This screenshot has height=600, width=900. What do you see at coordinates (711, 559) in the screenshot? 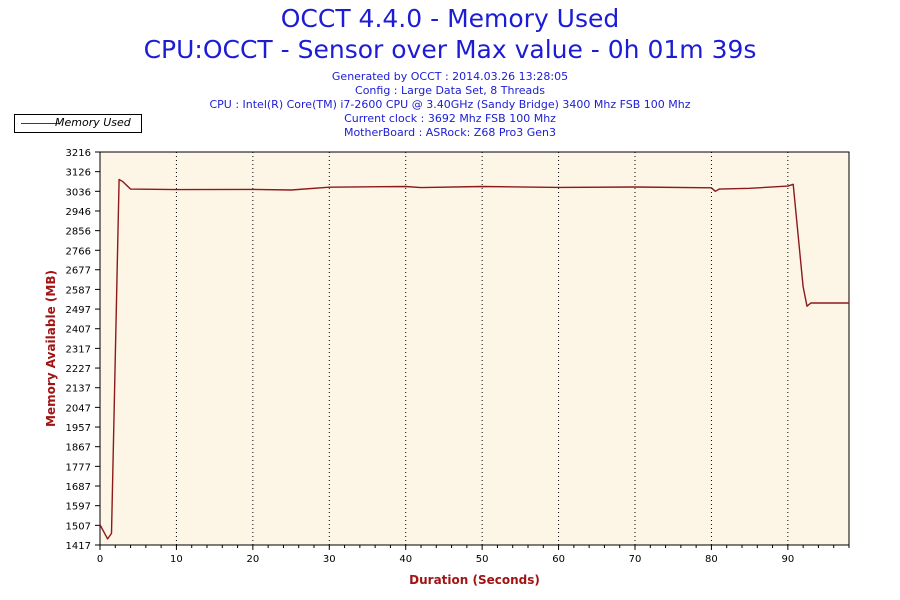
I see `x-tick-label: 80` at bounding box center [711, 559].